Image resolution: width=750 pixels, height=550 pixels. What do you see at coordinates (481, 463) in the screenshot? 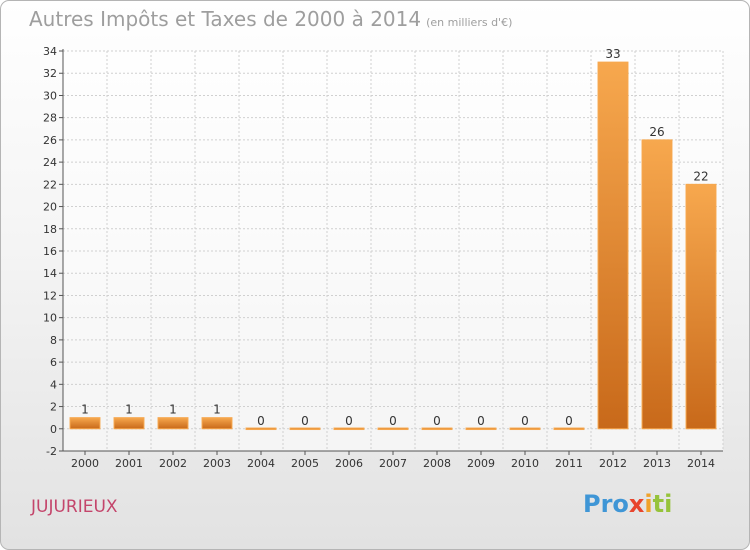
I see `x-tick-label: 2009` at bounding box center [481, 463].